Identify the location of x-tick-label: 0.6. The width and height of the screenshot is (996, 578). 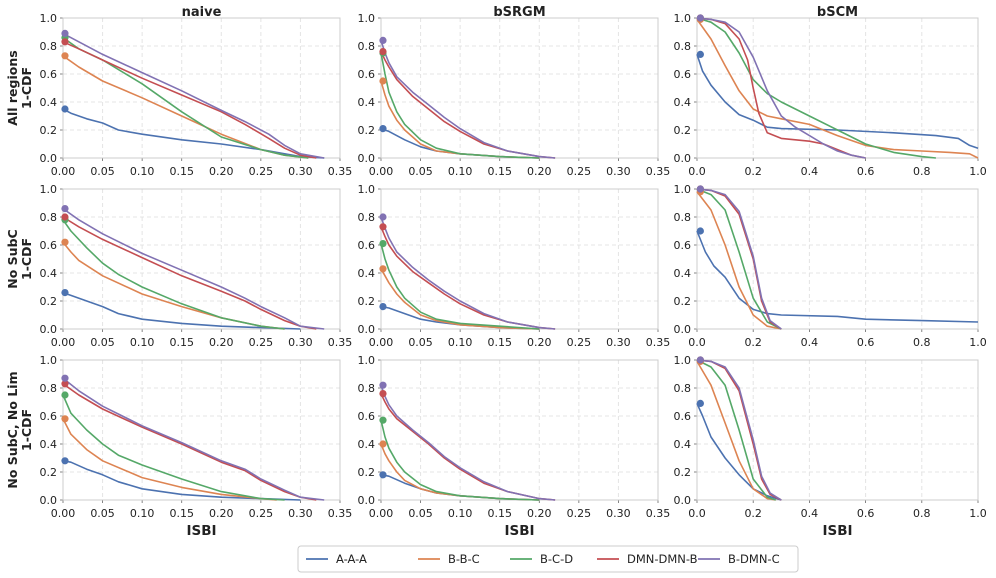
(866, 513).